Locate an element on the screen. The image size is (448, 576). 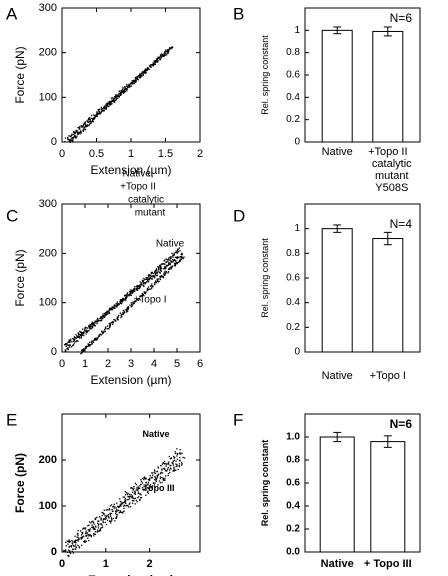
sample-size-note: N=6 is located at coordinates (401, 18).